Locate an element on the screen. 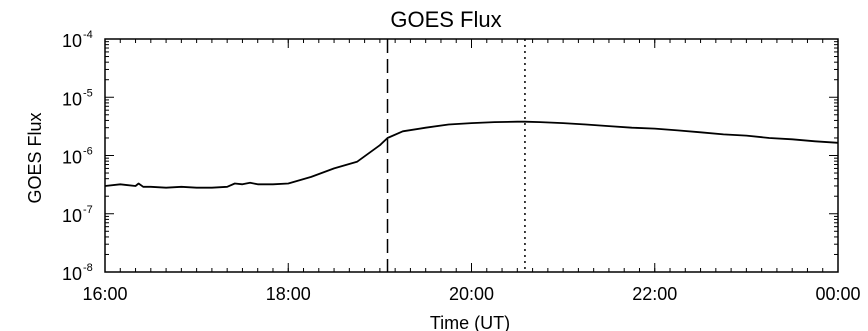 Image resolution: width=868 pixels, height=331 pixels. y-tick-exponent: -7 is located at coordinates (88, 210).